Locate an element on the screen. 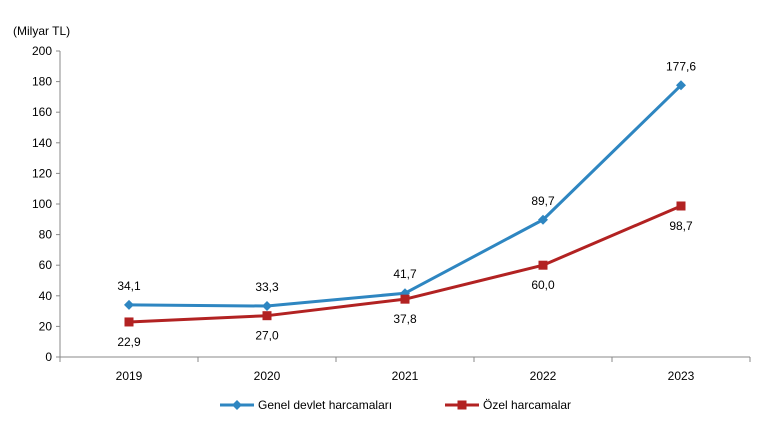  x-category-label: 2019 is located at coordinates (129, 376).